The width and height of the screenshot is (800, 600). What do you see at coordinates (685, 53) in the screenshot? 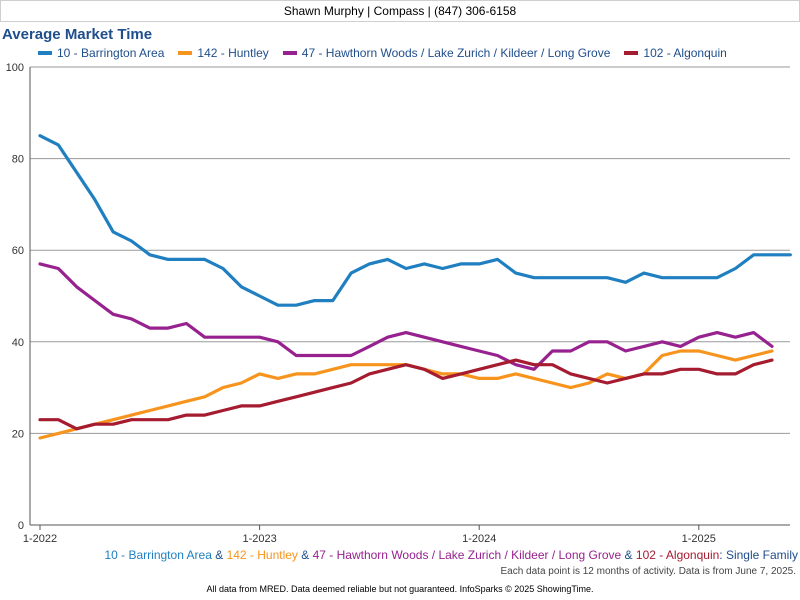
I see `legend-label: 102 - Algonquin` at bounding box center [685, 53].